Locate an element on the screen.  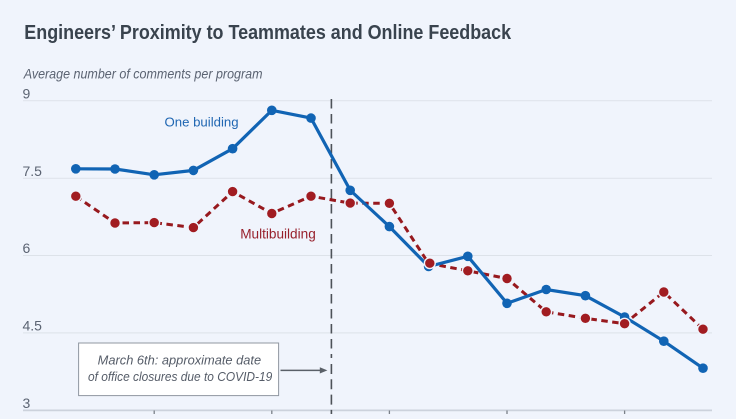
svg-text: 6 is located at coordinates (27, 248).